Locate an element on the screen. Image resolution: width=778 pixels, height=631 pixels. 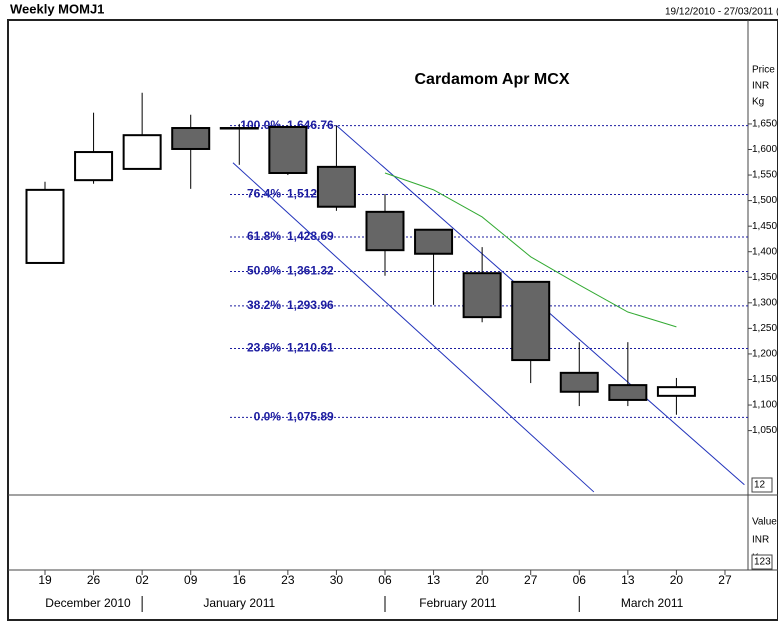
x-tick-label: 02 is located at coordinates (142, 580).